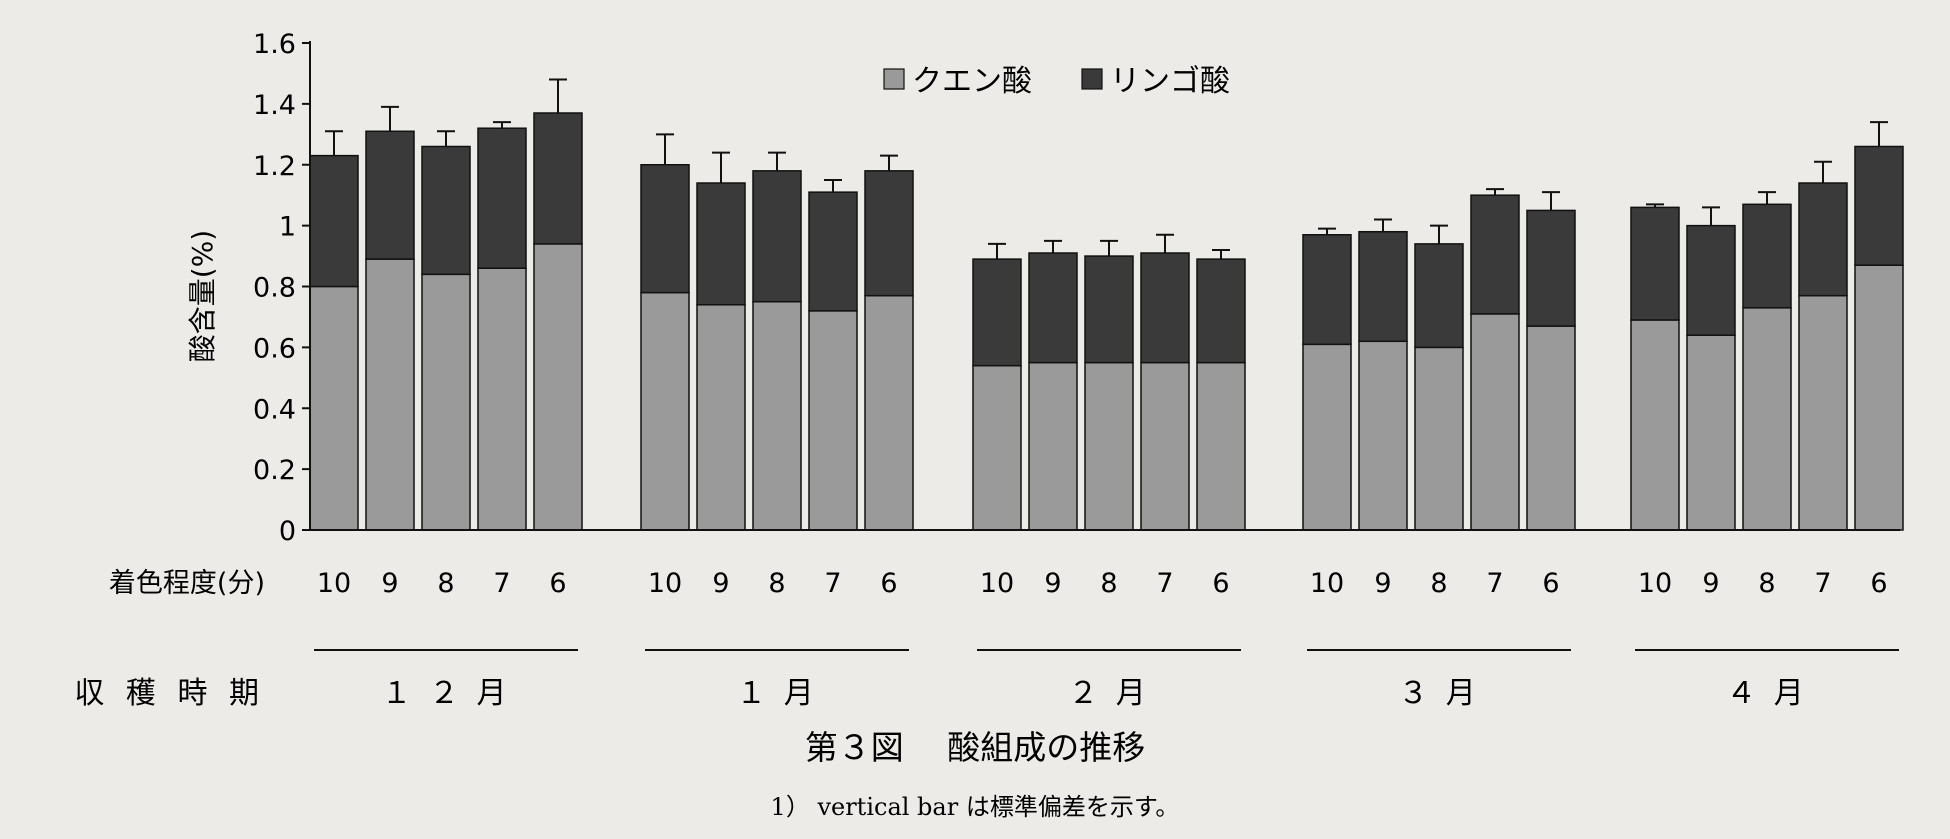  I want to click on y-tick-label: 0, so click(287, 531).